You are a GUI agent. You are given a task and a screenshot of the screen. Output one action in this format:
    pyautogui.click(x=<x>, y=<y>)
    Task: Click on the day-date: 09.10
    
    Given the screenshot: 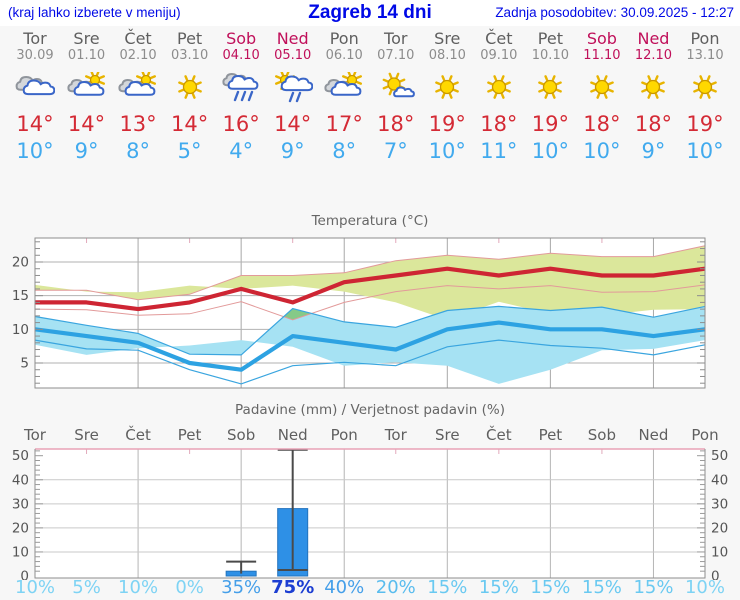 What is the action you would take?
    pyautogui.click(x=499, y=55)
    